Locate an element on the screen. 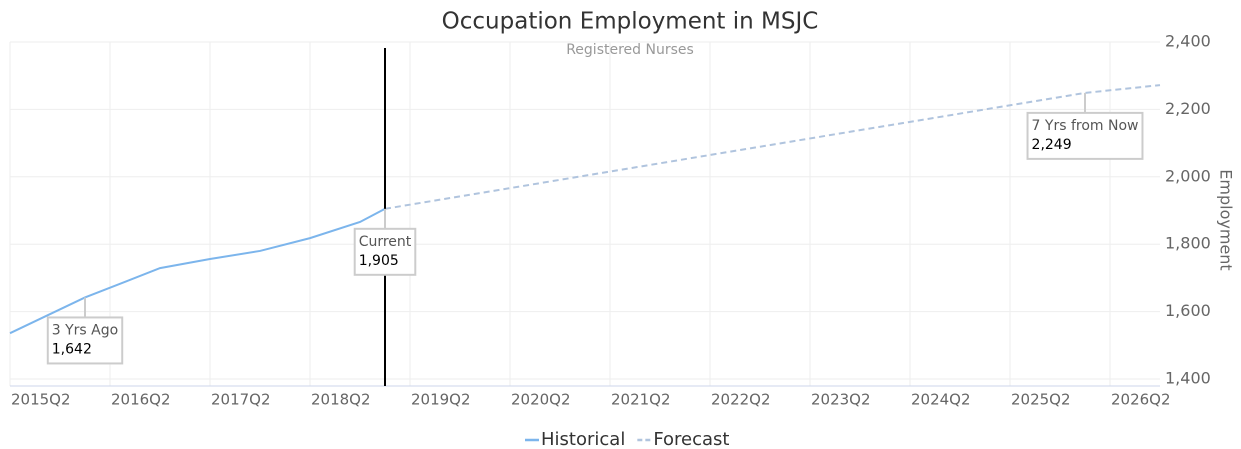 The height and width of the screenshot is (449, 1241). x-tick-label: 2017Q2 is located at coordinates (241, 400).